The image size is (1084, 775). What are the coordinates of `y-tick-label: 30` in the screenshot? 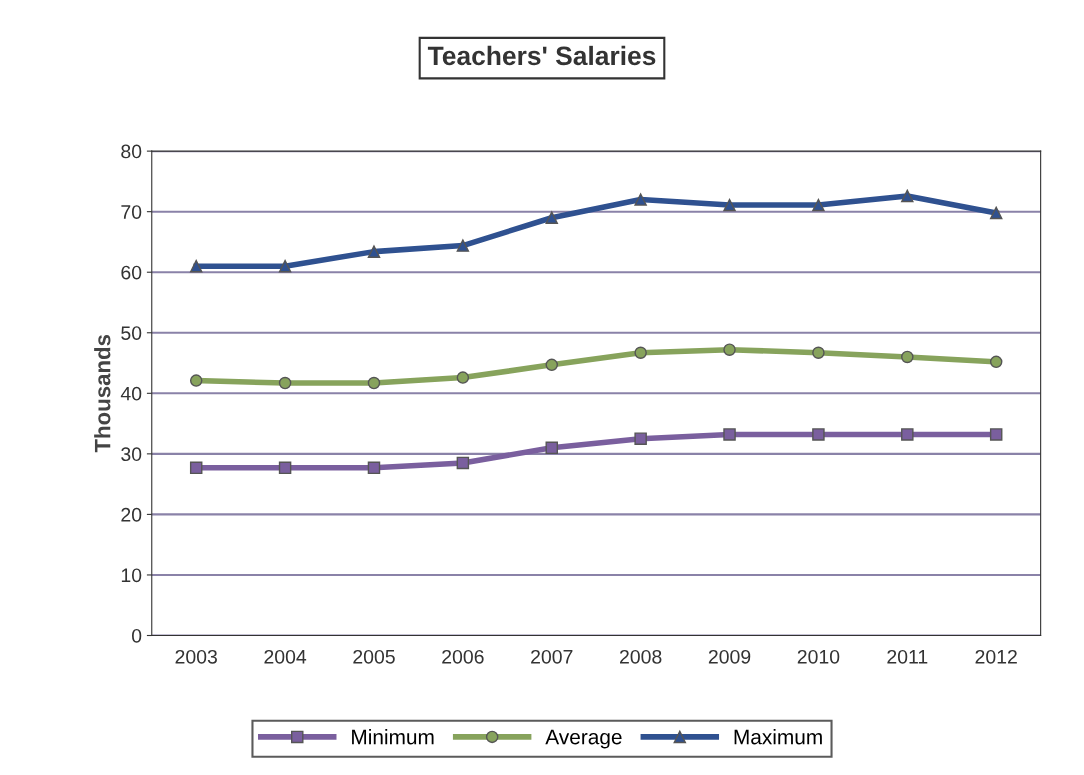 It's located at (131, 454).